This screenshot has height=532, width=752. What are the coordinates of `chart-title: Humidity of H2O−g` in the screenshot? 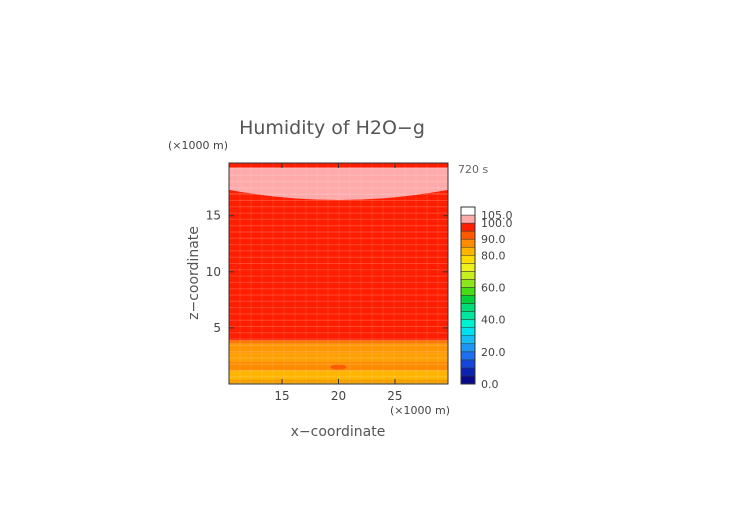 It's located at (332, 128).